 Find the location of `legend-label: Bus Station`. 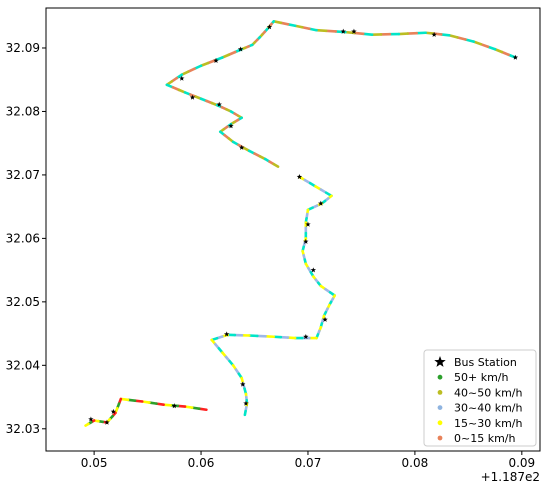

legend-label: Bus Station is located at coordinates (485, 362).